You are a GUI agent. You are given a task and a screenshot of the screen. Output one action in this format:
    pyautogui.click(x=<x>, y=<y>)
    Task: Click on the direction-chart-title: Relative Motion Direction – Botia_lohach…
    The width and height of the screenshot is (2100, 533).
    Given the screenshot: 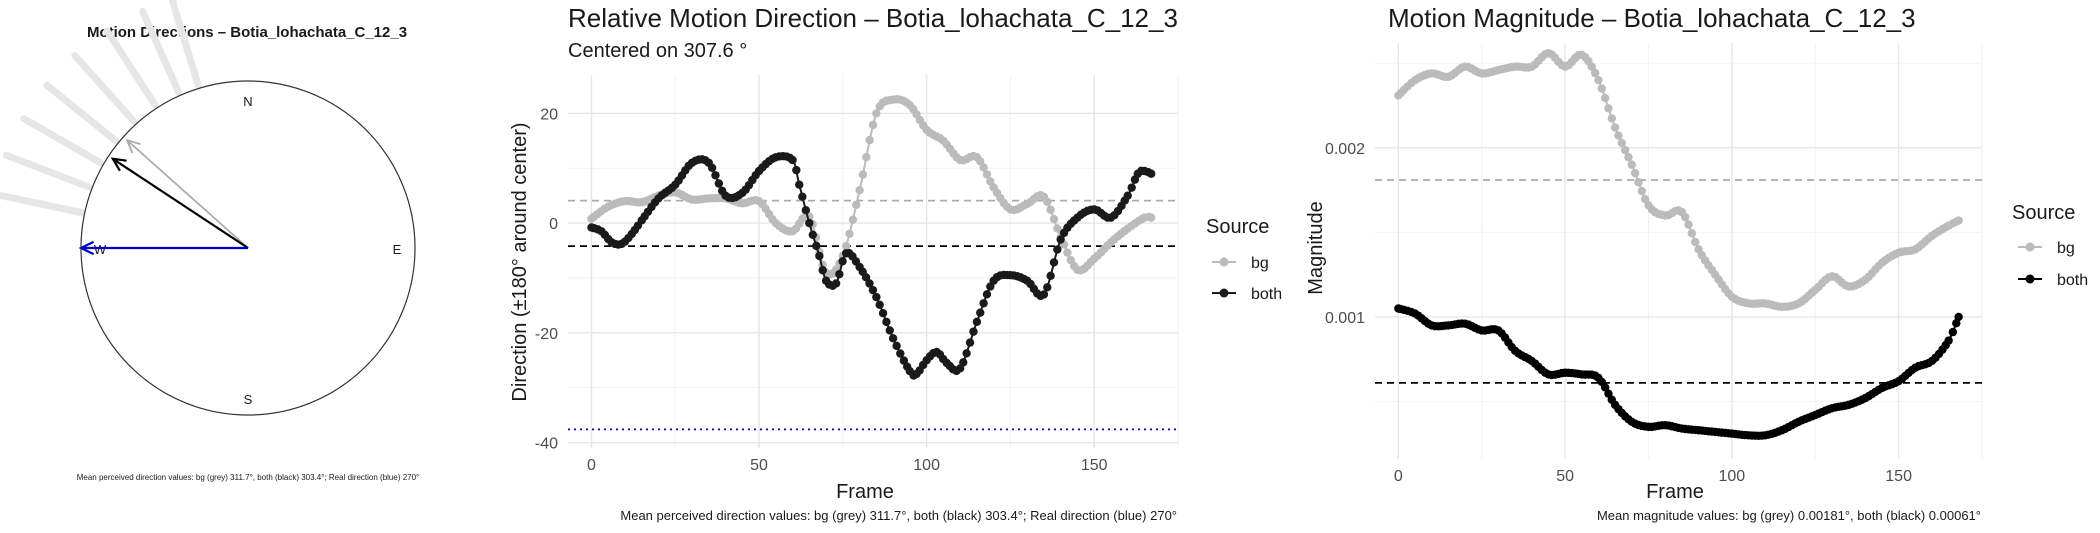 What is the action you would take?
    pyautogui.click(x=873, y=18)
    